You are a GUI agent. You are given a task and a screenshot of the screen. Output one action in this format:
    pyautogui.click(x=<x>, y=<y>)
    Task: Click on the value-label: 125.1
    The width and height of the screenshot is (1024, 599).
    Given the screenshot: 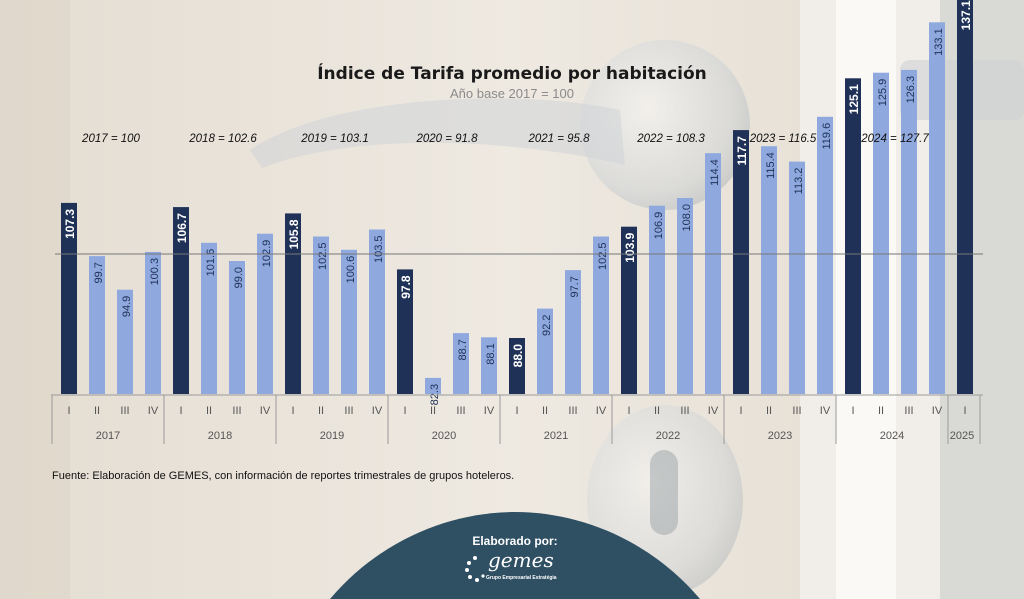 What is the action you would take?
    pyautogui.click(x=854, y=99)
    